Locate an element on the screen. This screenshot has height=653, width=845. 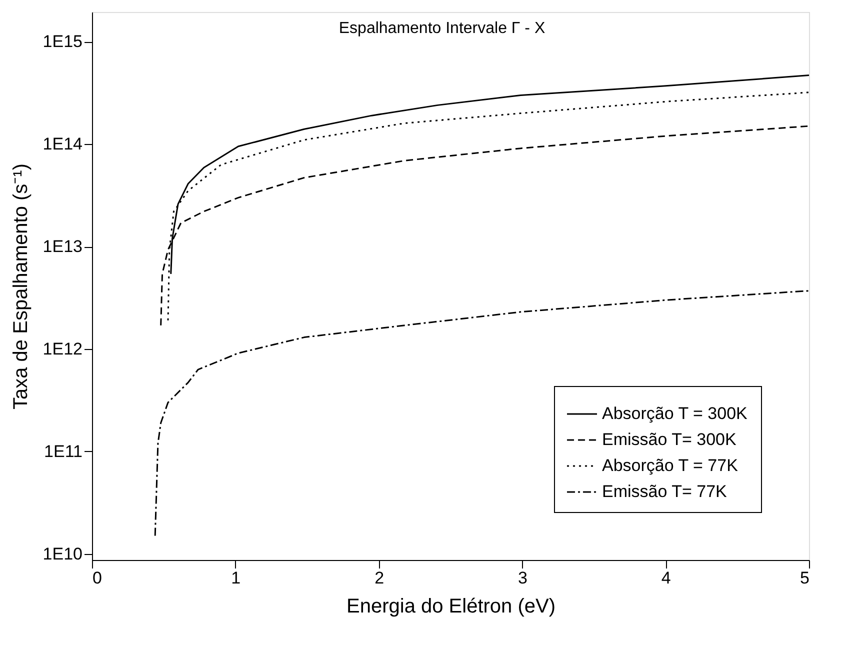
x-axis-title: Energia do Elétron (eV) is located at coordinates (451, 607).